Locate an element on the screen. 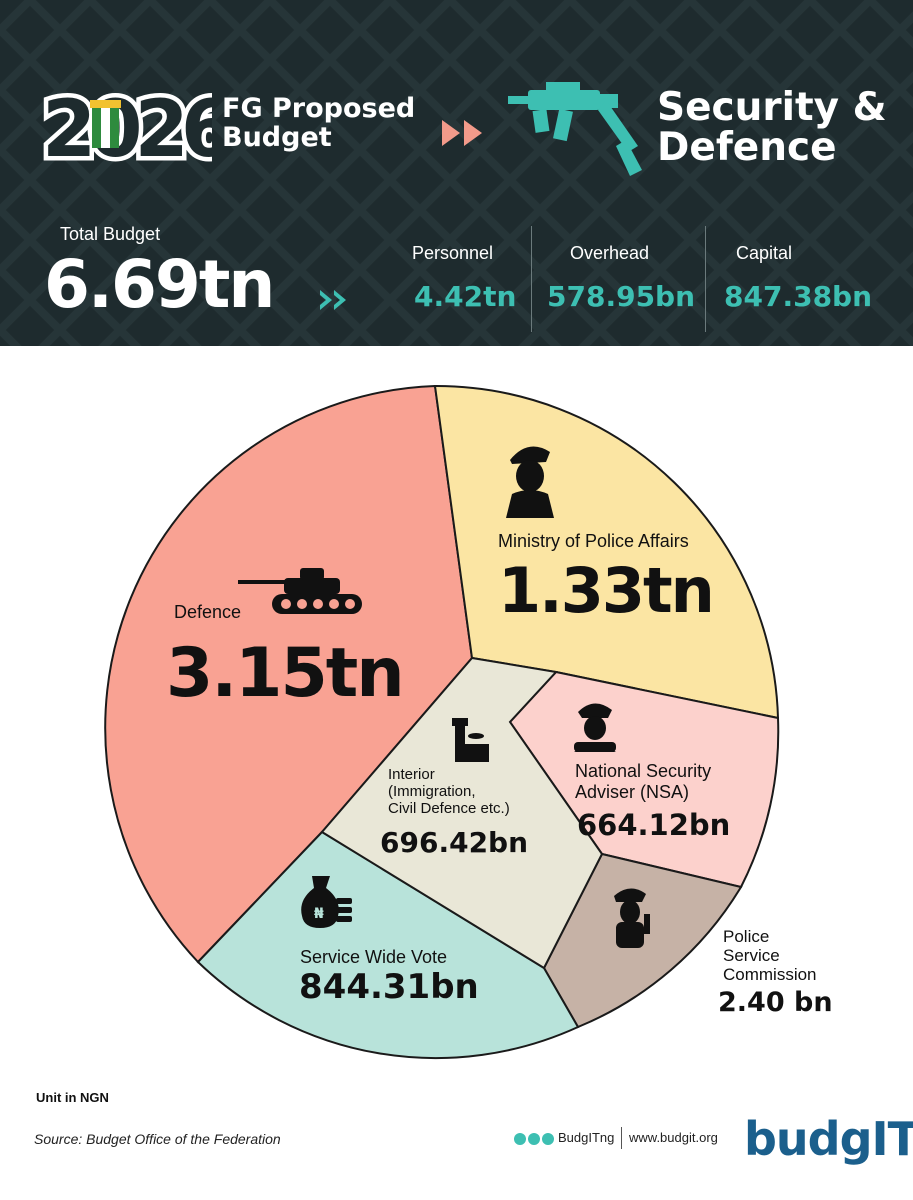 This screenshot has width=913, height=1200. swv-value: 844.31bn is located at coordinates (389, 987).